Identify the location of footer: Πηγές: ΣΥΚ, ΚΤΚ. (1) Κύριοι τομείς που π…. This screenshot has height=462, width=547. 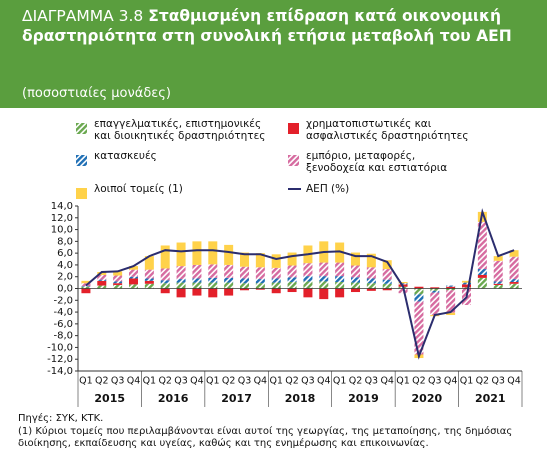
(280, 432).